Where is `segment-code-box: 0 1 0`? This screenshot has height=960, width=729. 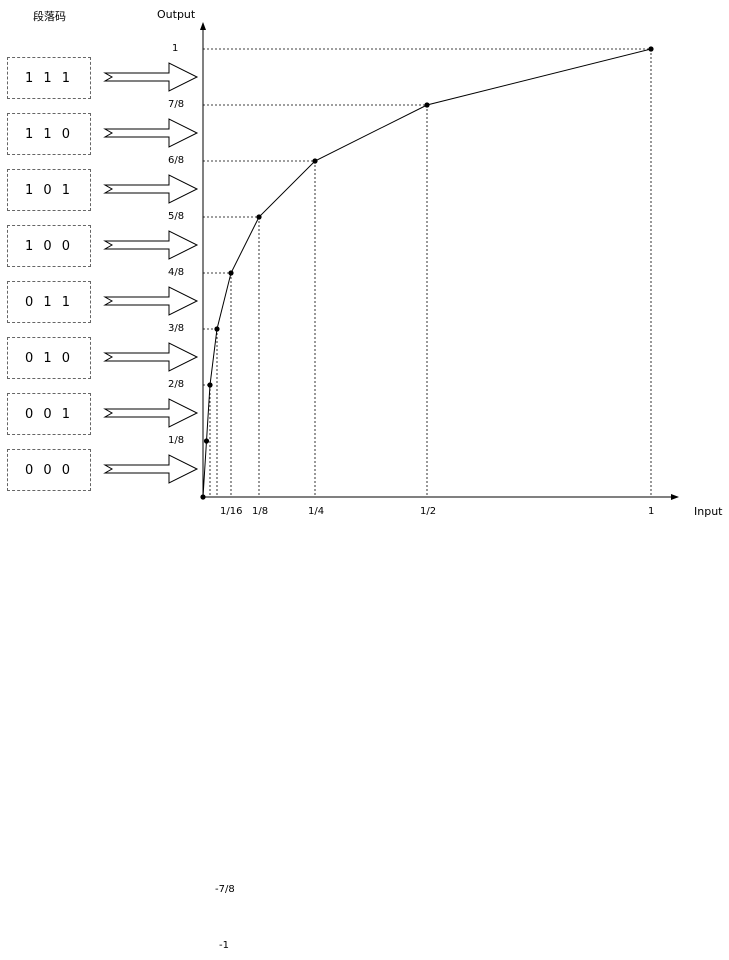
segment-code-box: 0 1 0 is located at coordinates (49, 358).